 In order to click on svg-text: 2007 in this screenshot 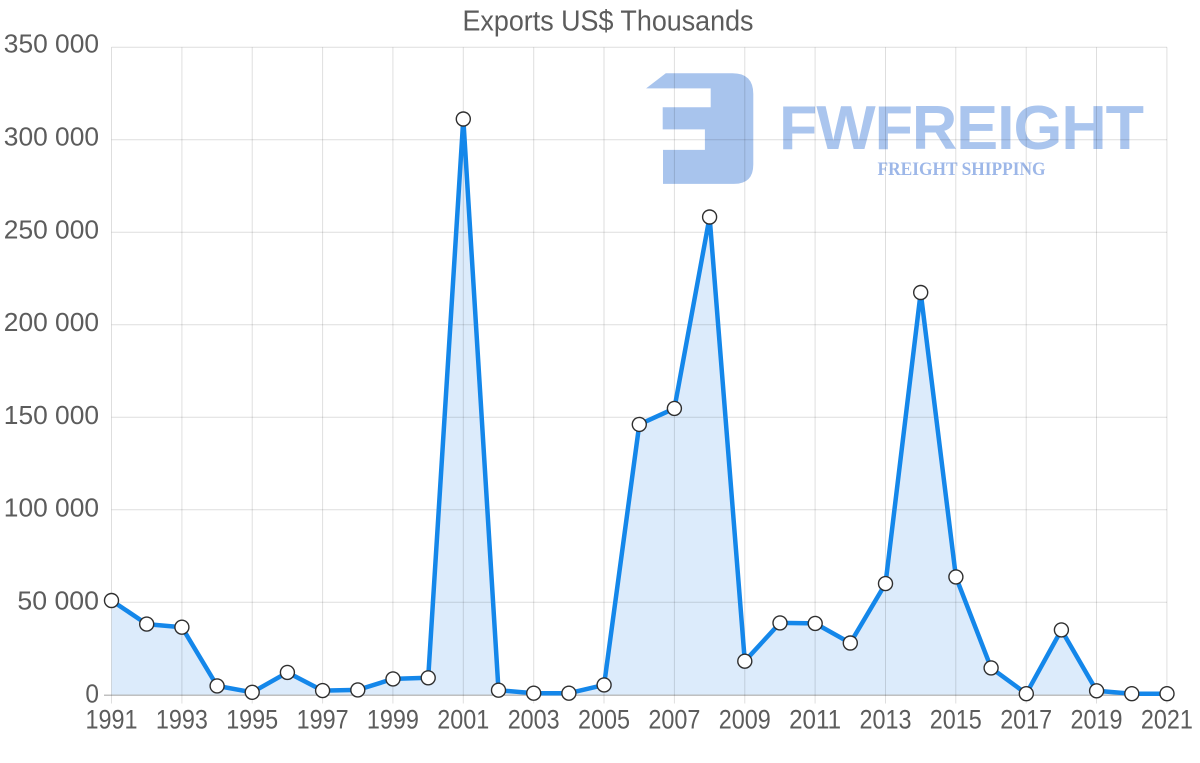, I will do `click(674, 720)`.